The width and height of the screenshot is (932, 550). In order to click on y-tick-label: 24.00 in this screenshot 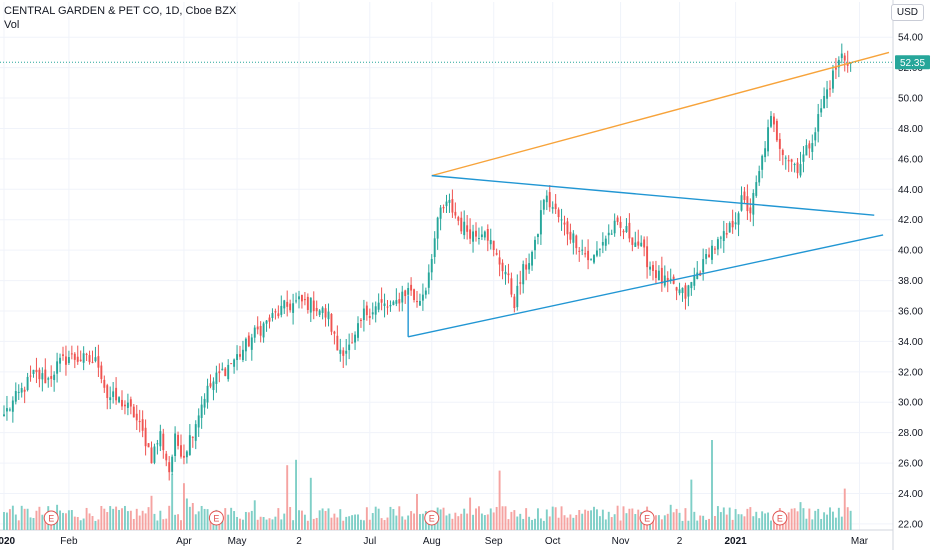, I will do `click(910, 494)`.